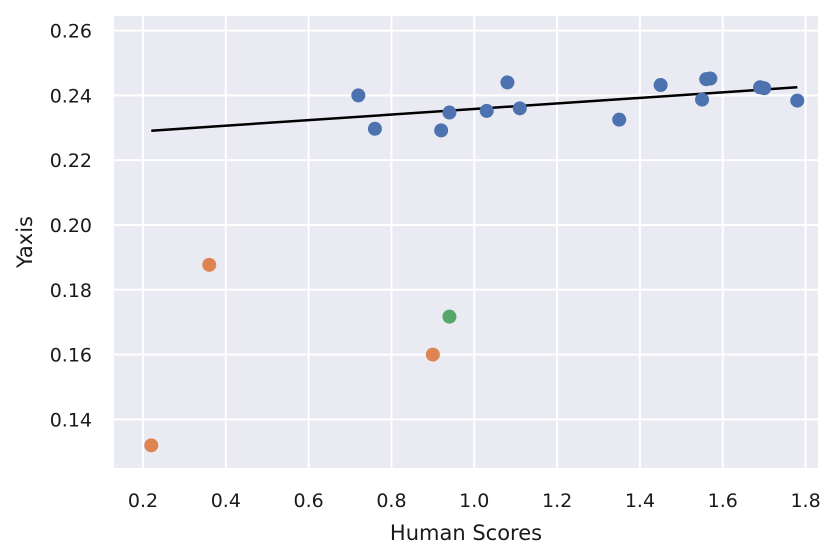  I want to click on y-tick-labels: 0.14 0.16 0.18 0.20 0.22 0.24 0.26, so click(71, 226).